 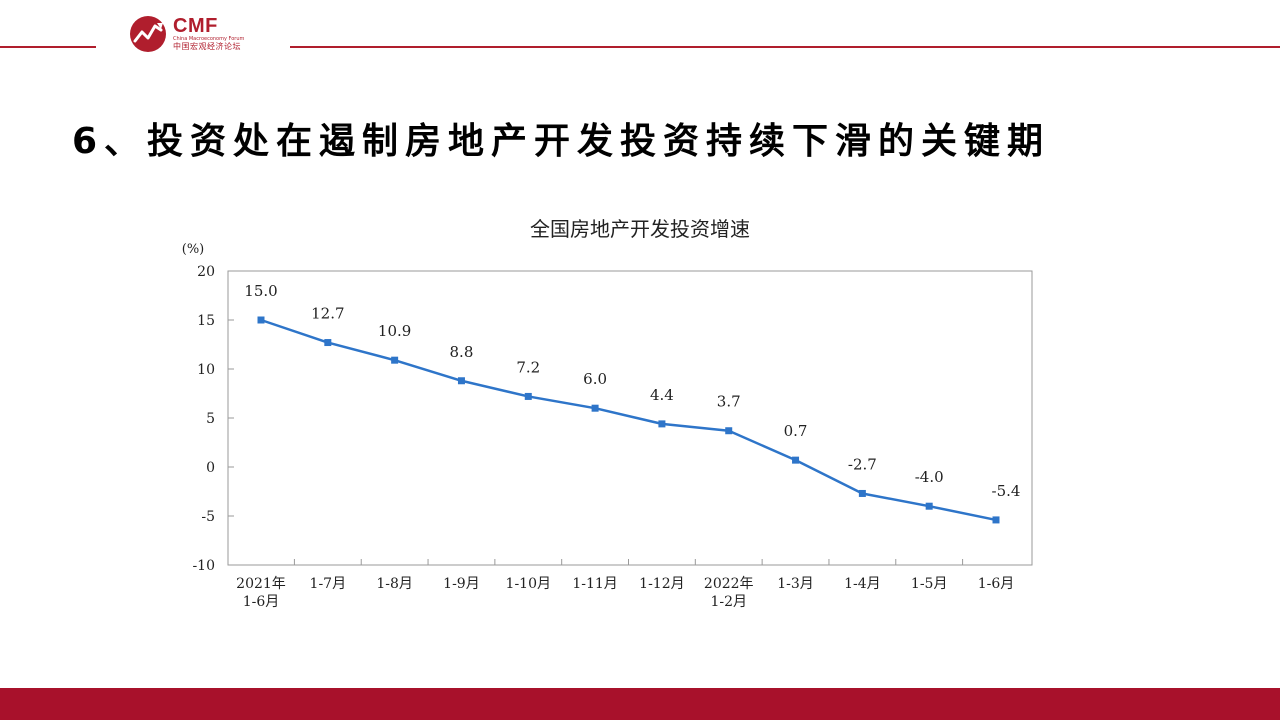 What do you see at coordinates (394, 584) in the screenshot?
I see `x-tick-label: 1-8月` at bounding box center [394, 584].